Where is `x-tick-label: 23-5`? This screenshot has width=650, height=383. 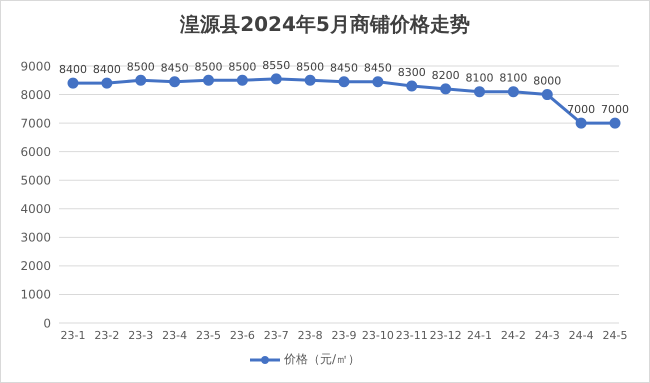
x-tick-label: 23-5 is located at coordinates (208, 335).